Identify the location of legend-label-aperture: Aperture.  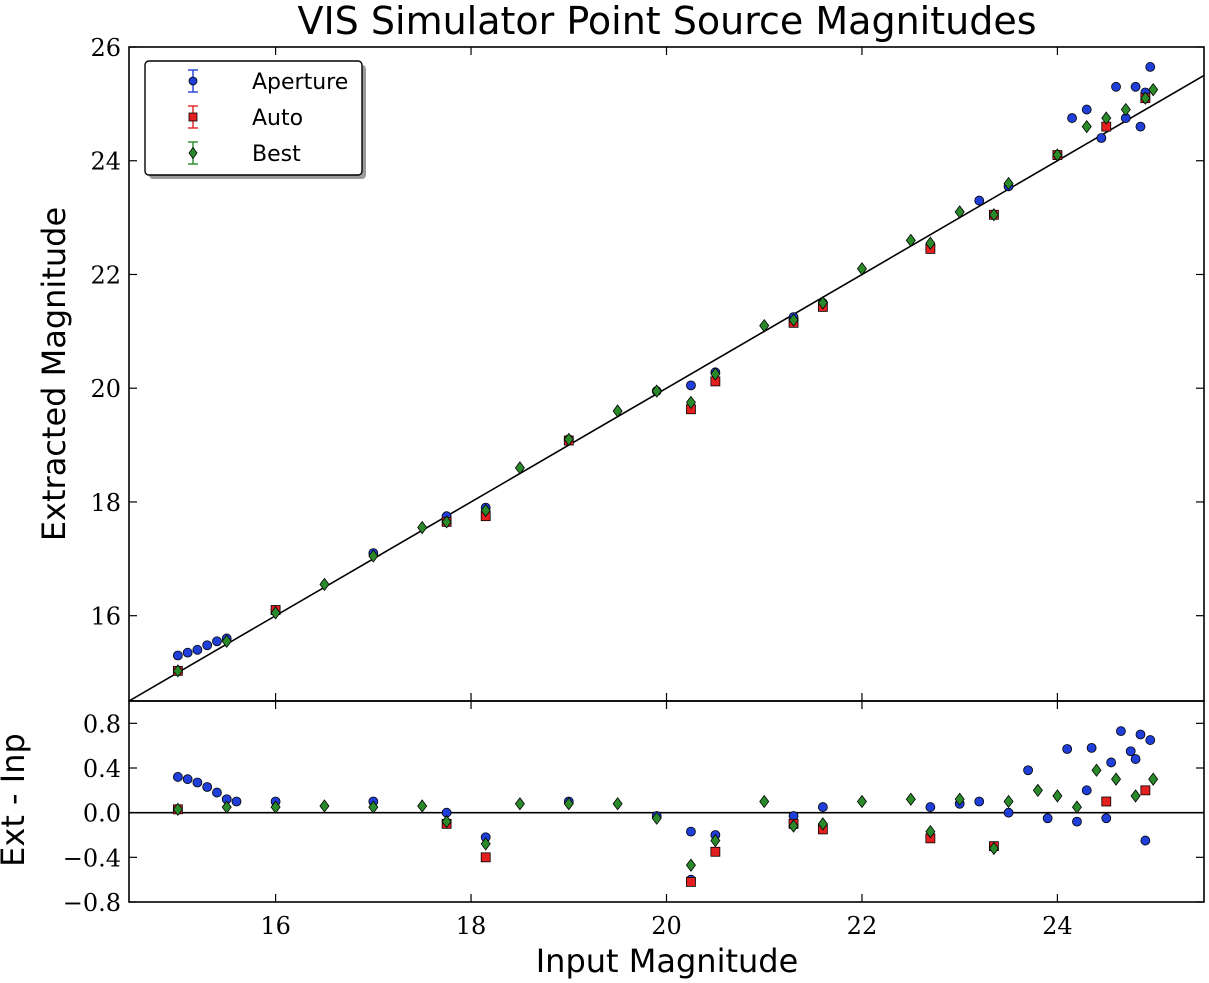
(300, 82).